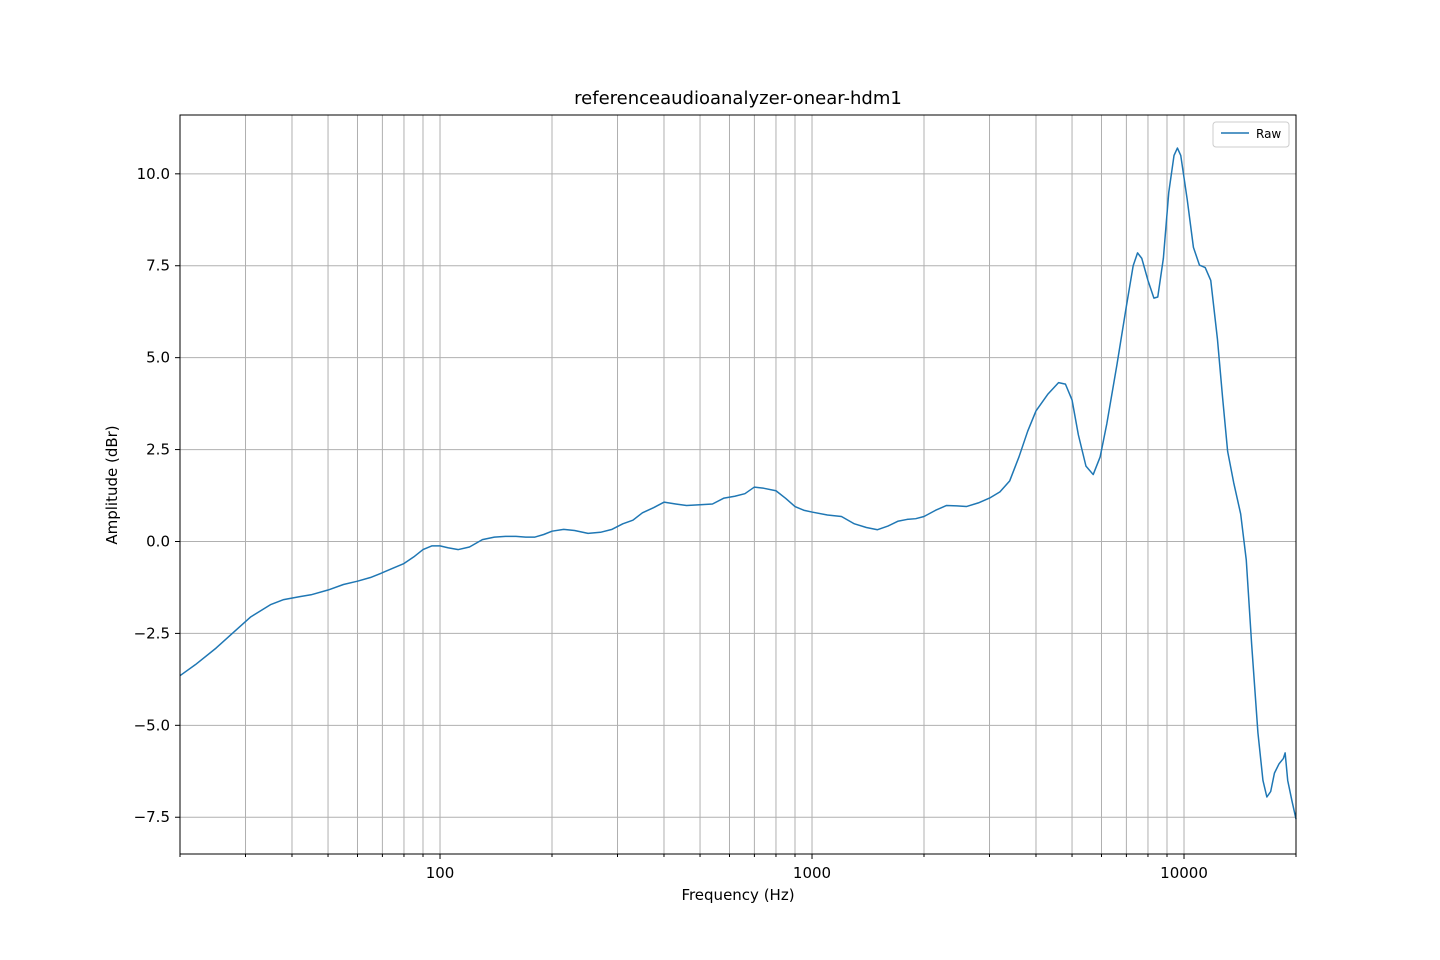 This screenshot has height=960, width=1440. Describe the element at coordinates (153, 174) in the screenshot. I see `y-tick-label: 10.0` at that location.